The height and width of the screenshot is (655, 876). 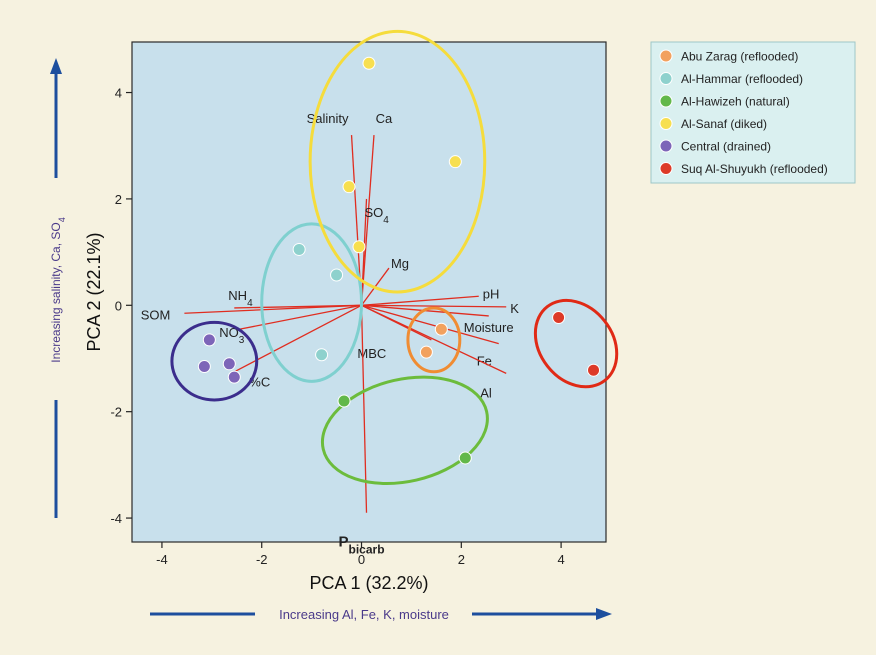 What do you see at coordinates (726, 147) in the screenshot?
I see `legend-label: Central (drained)` at bounding box center [726, 147].